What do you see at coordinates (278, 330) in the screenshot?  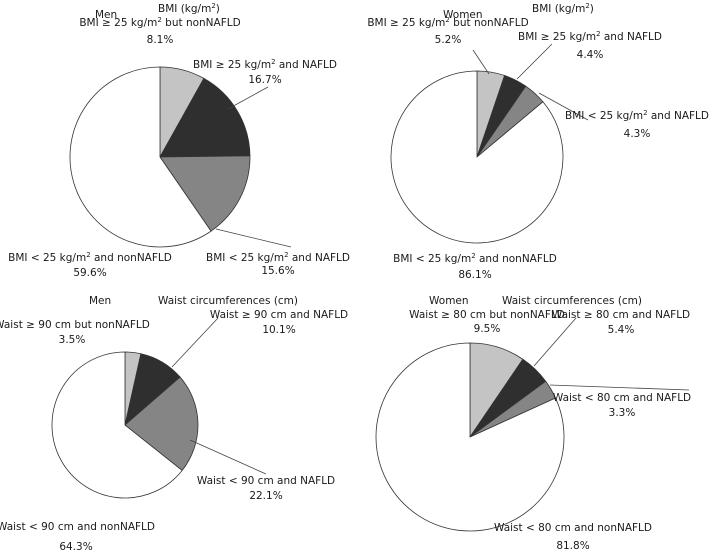 I see `slice-percent-label: 10.1%` at bounding box center [278, 330].